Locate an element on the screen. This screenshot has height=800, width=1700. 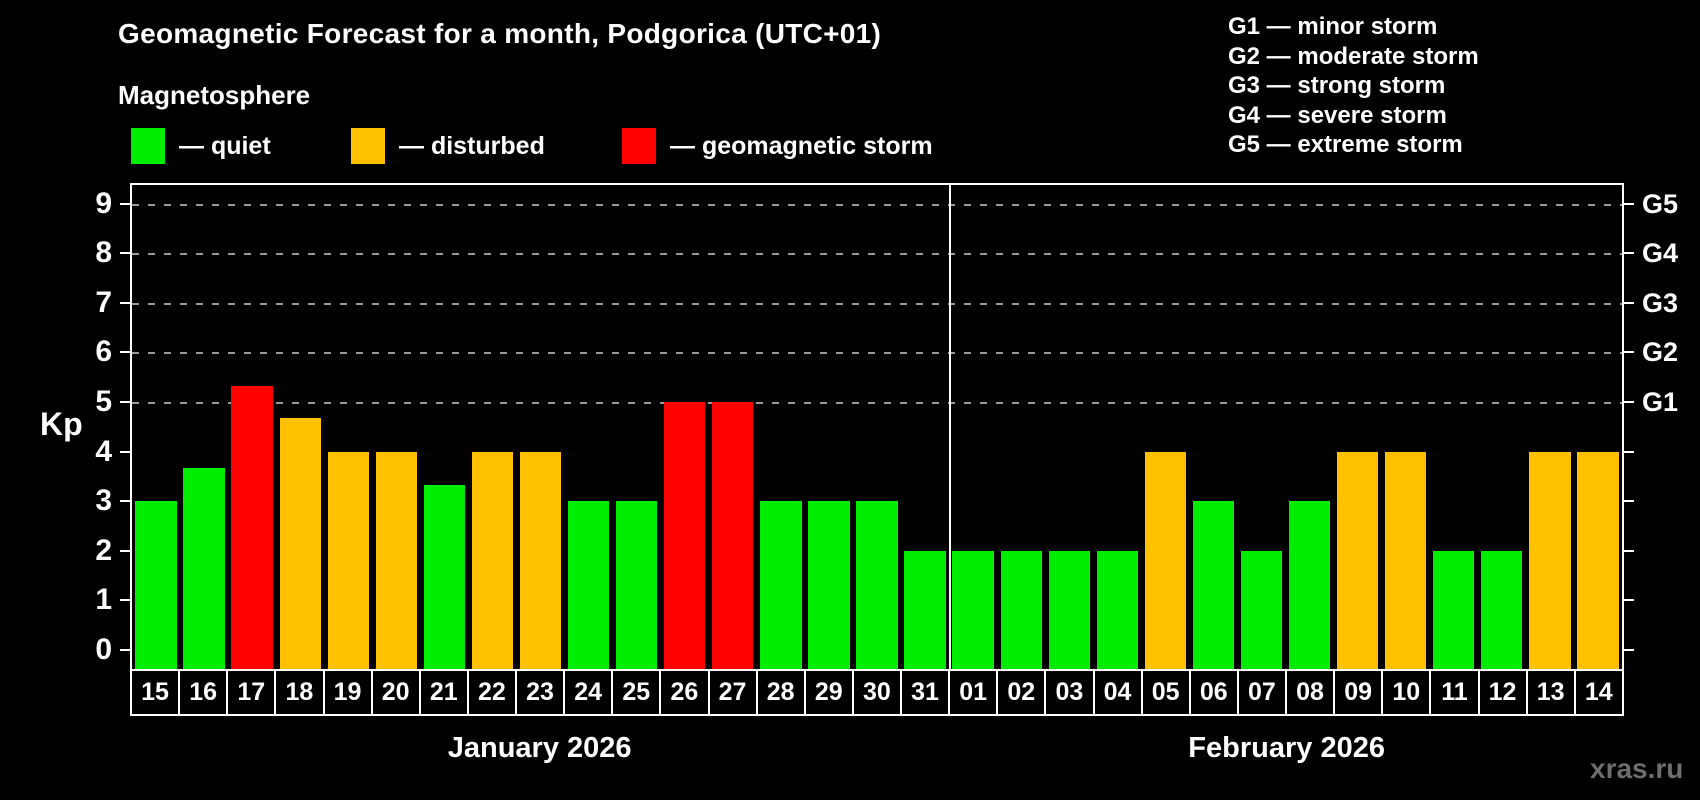
day-label-jan-30: 30 is located at coordinates (876, 692).